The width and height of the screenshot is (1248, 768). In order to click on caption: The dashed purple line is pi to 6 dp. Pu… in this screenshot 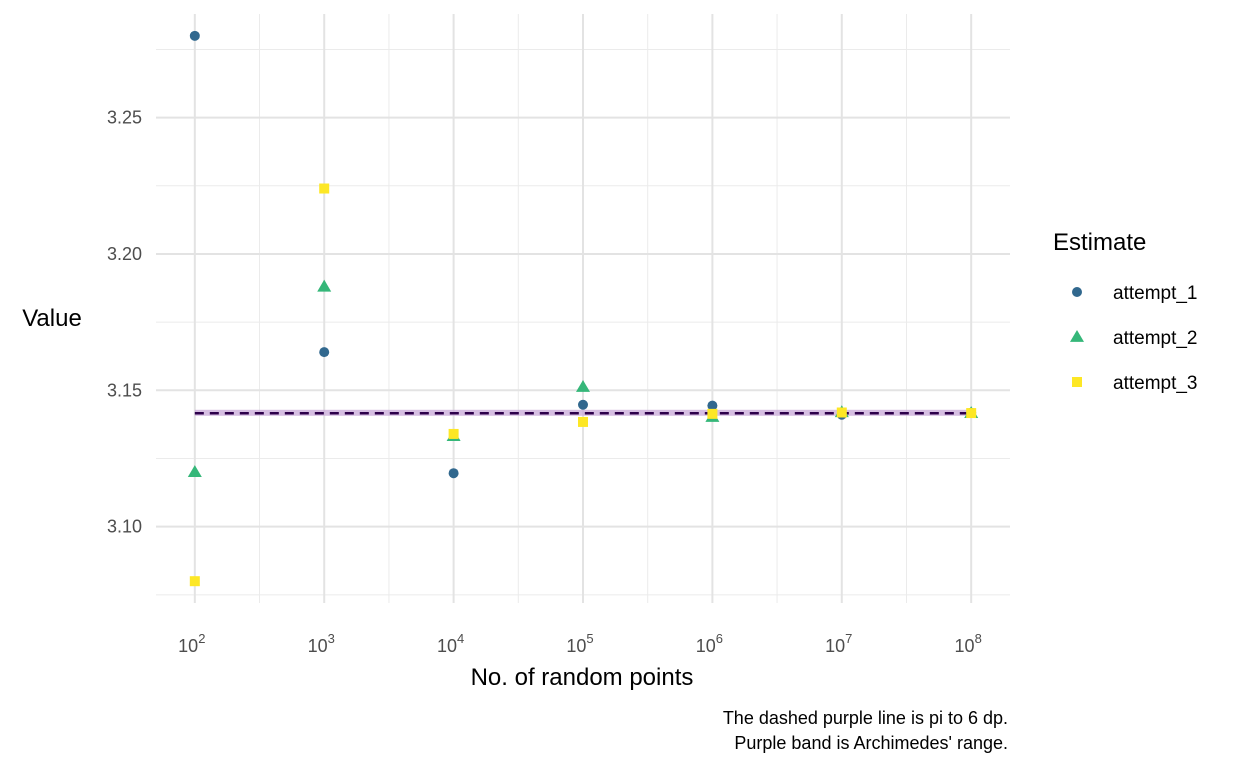, I will do `click(865, 730)`.